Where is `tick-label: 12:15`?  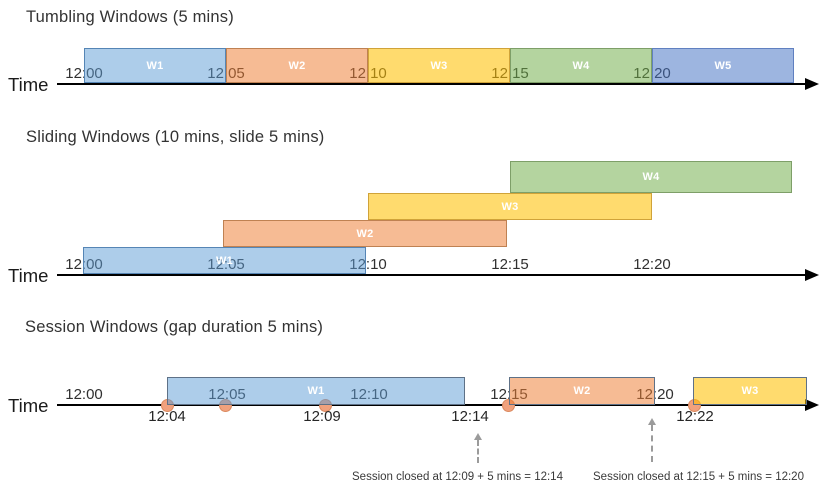
tick-label: 12:15 is located at coordinates (510, 264).